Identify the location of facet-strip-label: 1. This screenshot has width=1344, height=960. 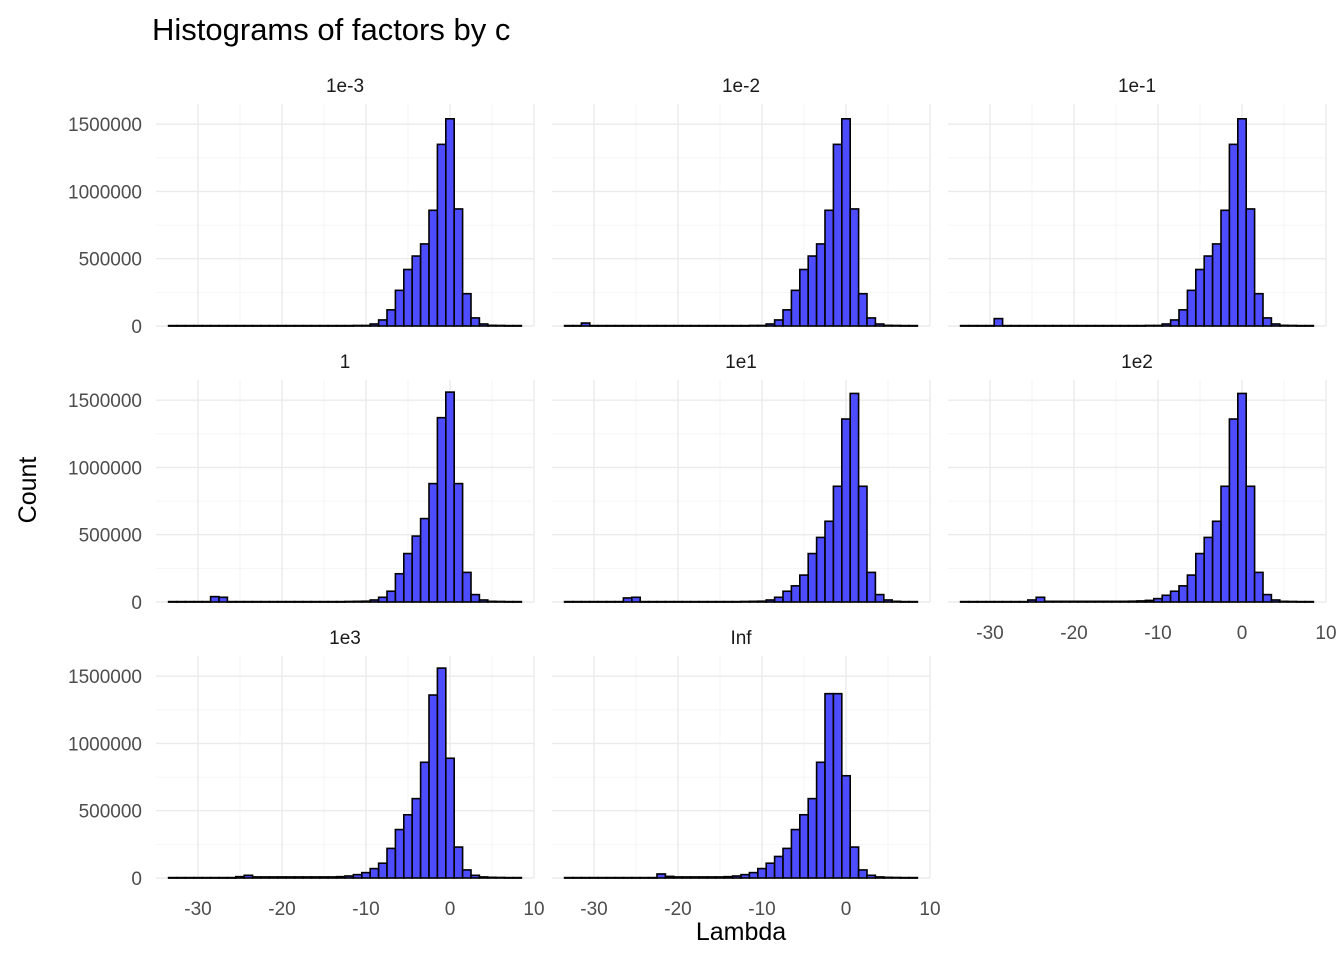
(345, 362).